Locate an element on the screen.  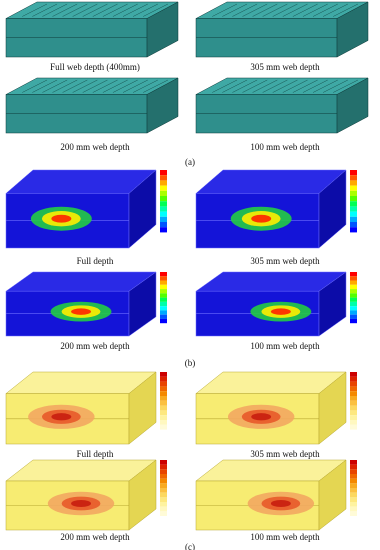
panel-caption: Full depth is located at coordinates (95, 261).